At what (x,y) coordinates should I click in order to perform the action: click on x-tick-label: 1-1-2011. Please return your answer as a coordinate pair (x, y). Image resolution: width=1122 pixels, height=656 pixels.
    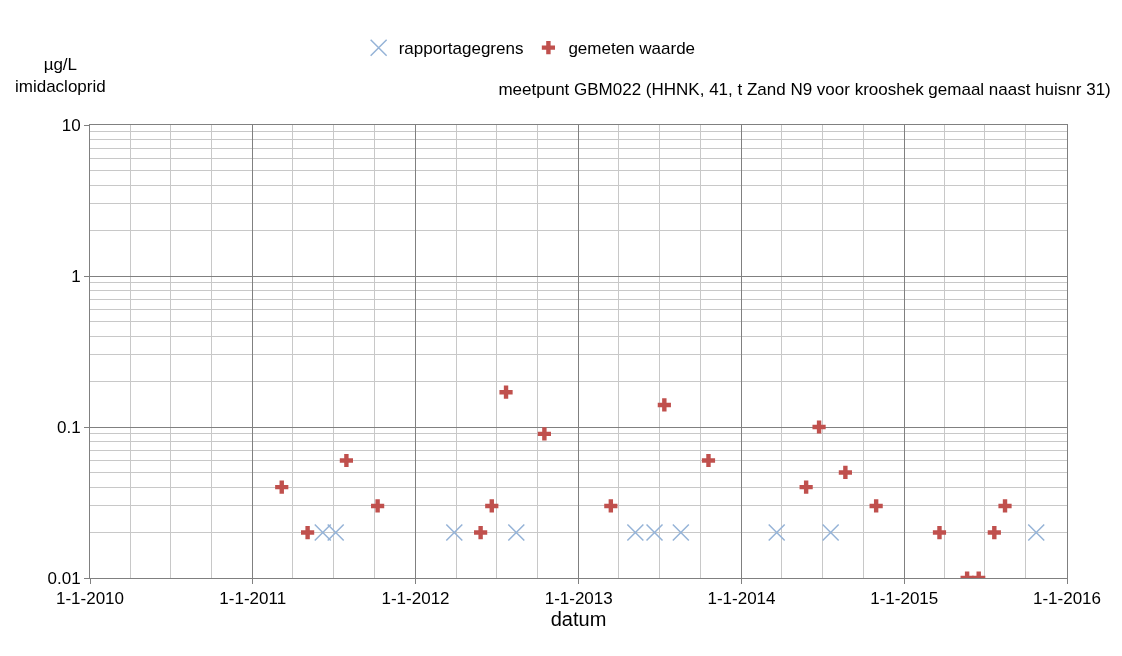
    Looking at the image, I should click on (253, 599).